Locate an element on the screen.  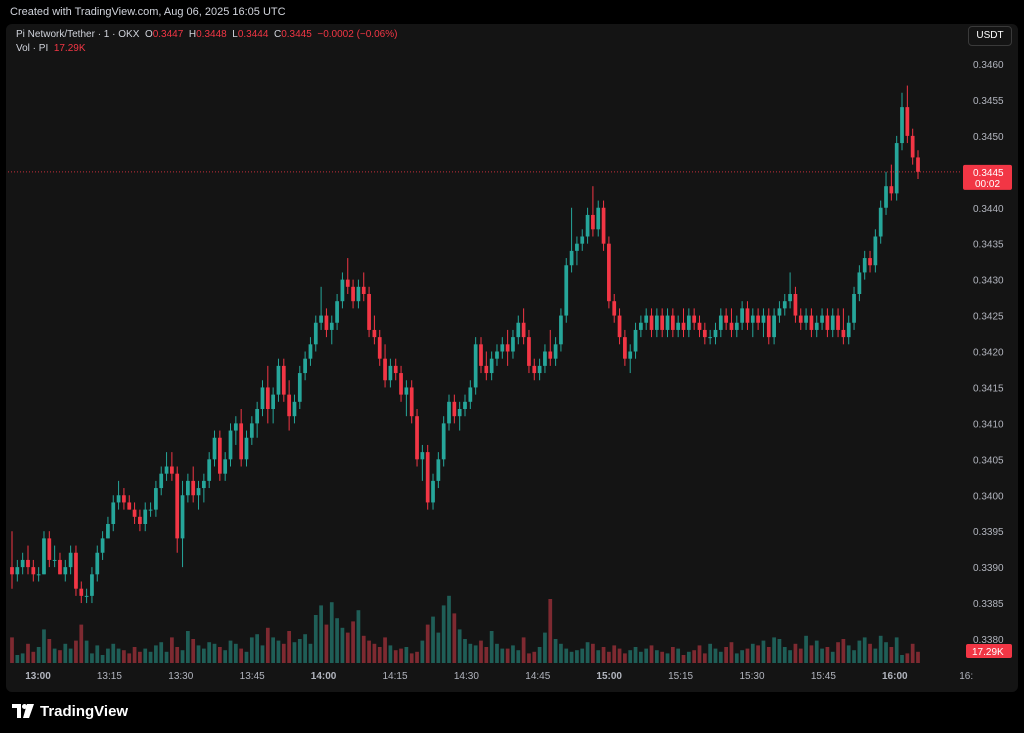
close-label: C is located at coordinates (277, 34).